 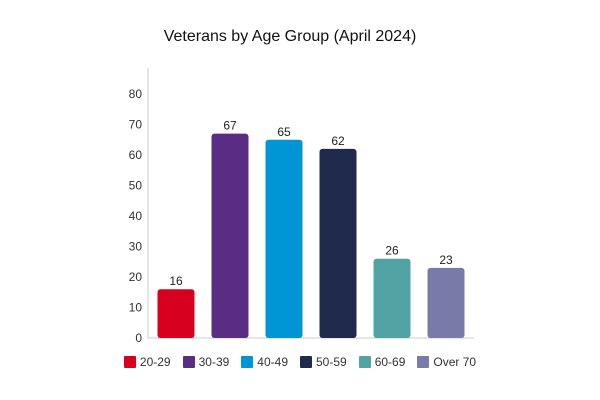 I want to click on legend-item: 50-59, so click(x=323, y=362).